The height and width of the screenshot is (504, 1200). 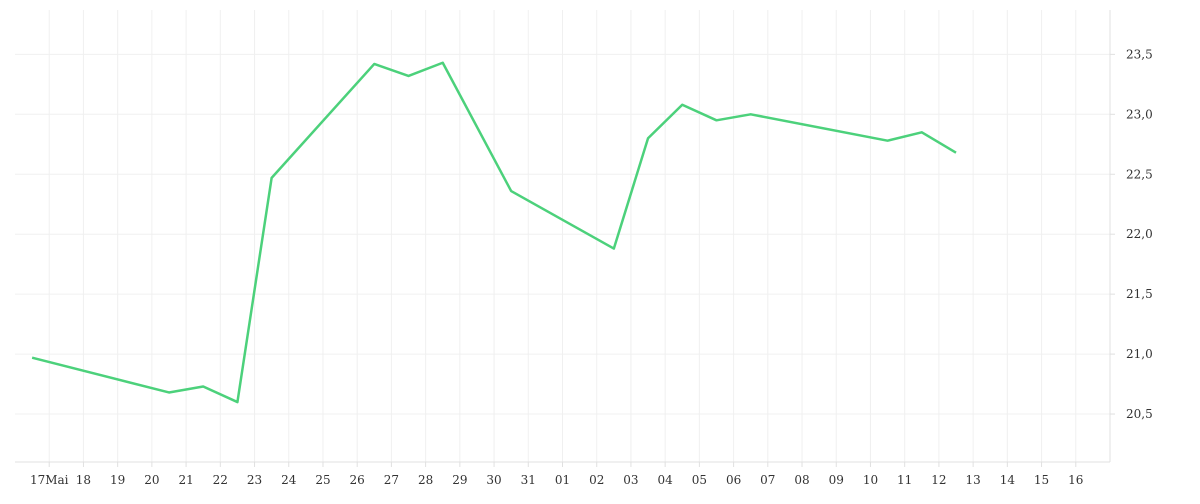 What do you see at coordinates (391, 480) in the screenshot?
I see `x-tick-label: 27` at bounding box center [391, 480].